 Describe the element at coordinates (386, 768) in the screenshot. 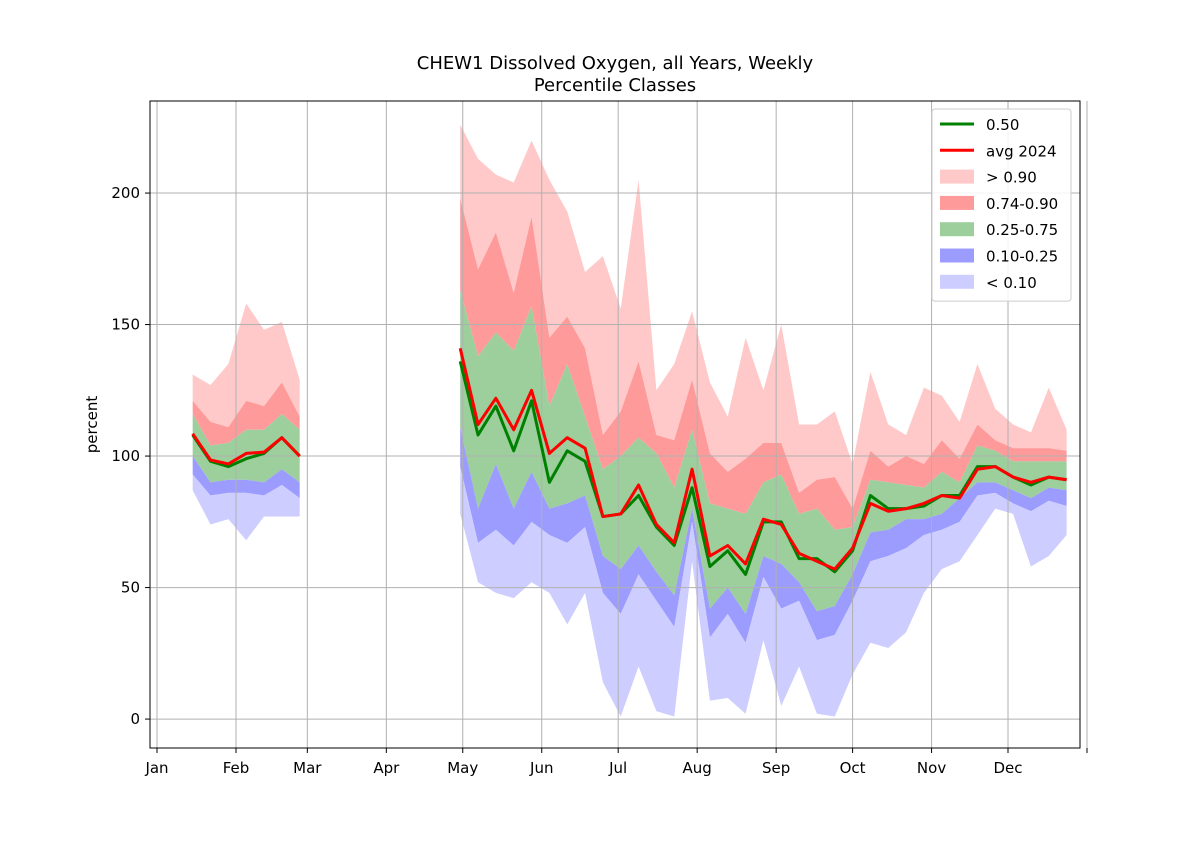

I see `x-tick-label: Apr` at that location.